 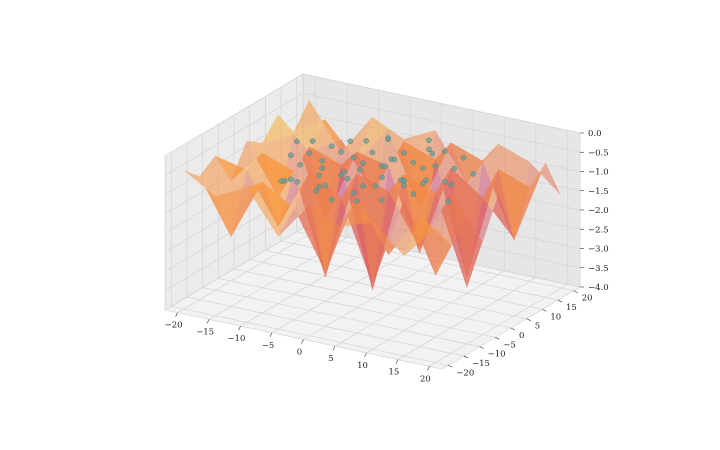 I want to click on y-tick-label: 0, so click(x=521, y=336).